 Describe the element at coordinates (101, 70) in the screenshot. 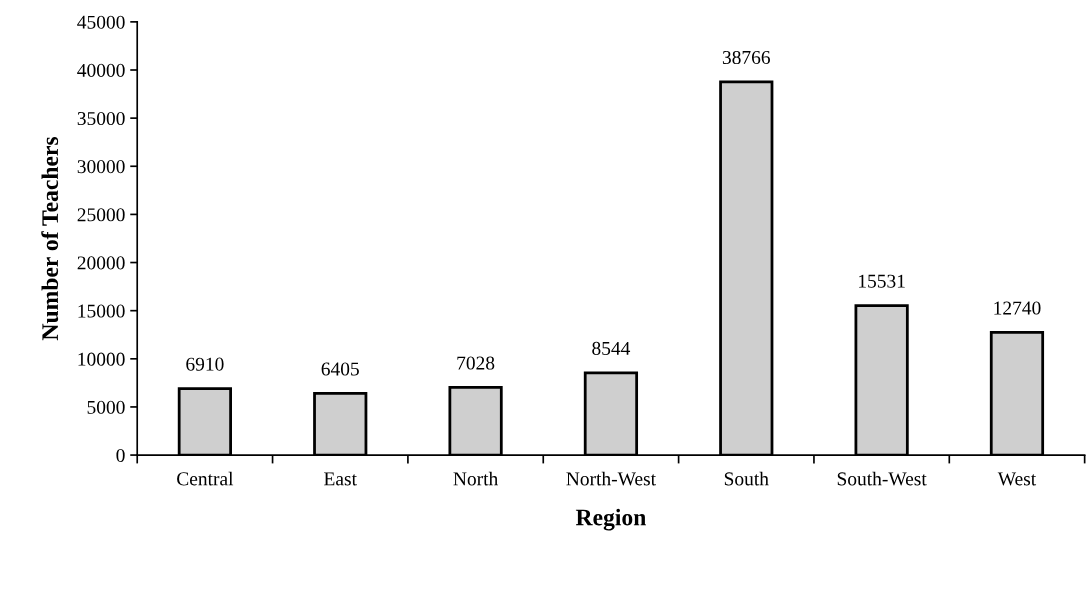

I see `y-tick-label: 40000` at that location.